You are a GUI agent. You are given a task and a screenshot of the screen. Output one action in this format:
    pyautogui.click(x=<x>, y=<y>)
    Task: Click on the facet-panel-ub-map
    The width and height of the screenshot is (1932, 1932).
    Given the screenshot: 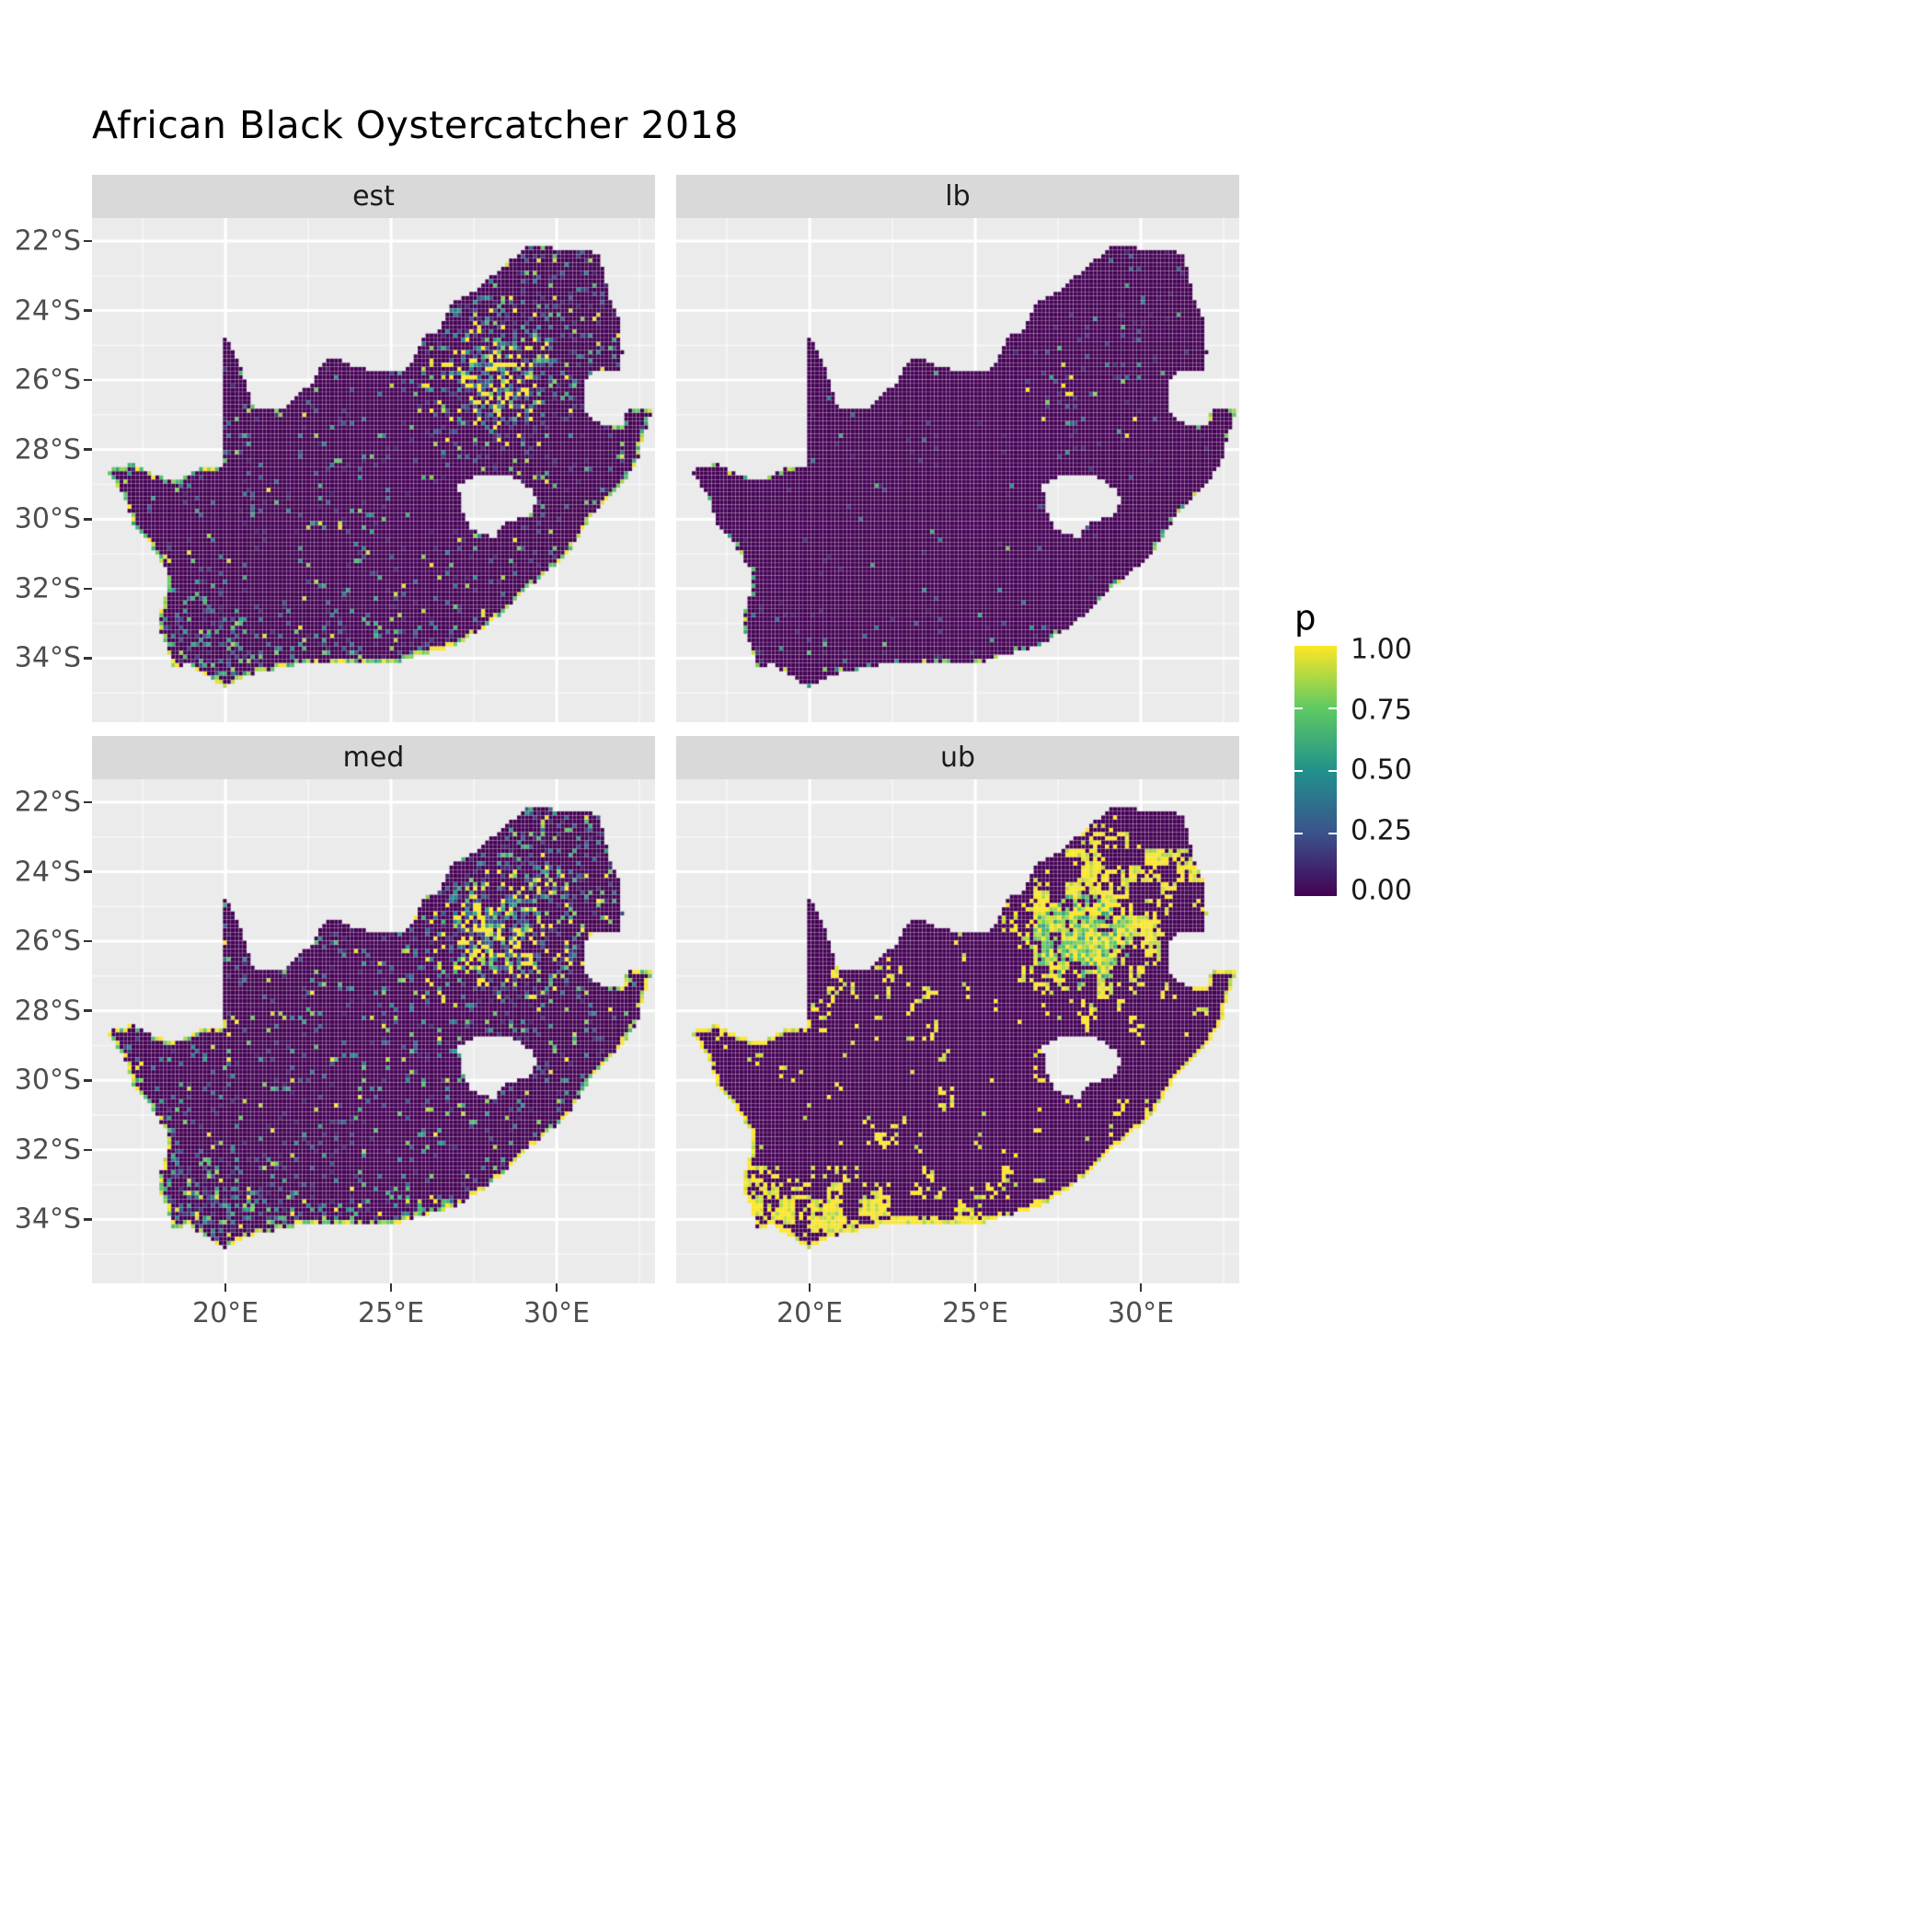 What is the action you would take?
    pyautogui.click(x=957, y=1031)
    